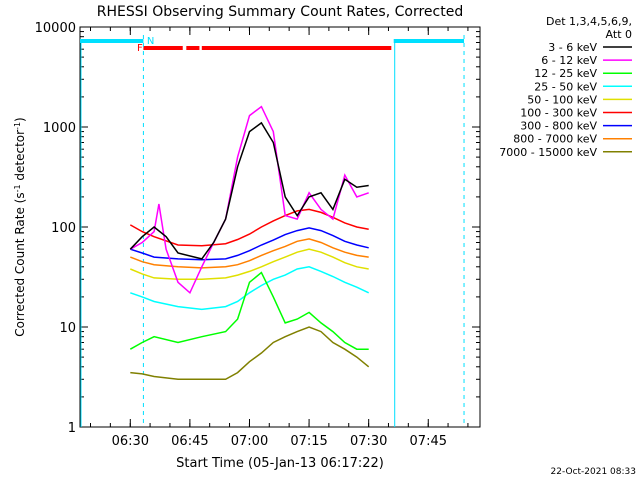  Describe the element at coordinates (67, 328) in the screenshot. I see `y-tick-label: 10` at that location.